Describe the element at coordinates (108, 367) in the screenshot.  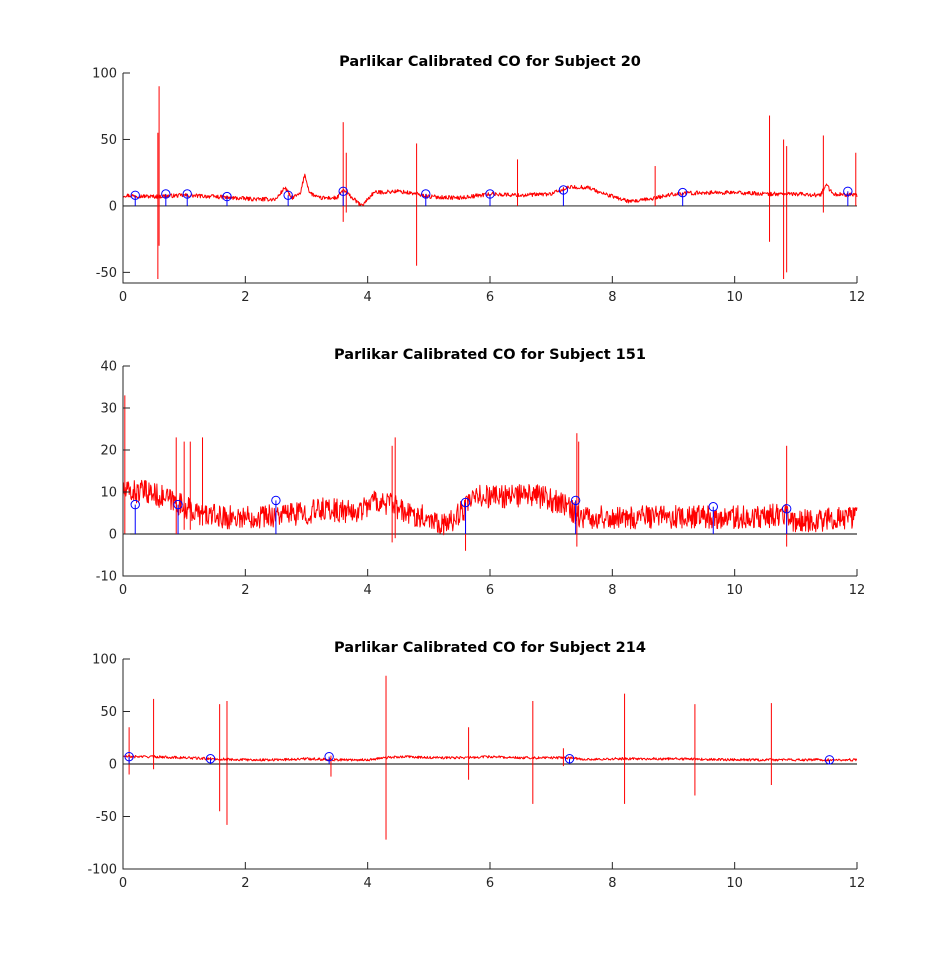
I see `y-tick-label: 40` at that location.